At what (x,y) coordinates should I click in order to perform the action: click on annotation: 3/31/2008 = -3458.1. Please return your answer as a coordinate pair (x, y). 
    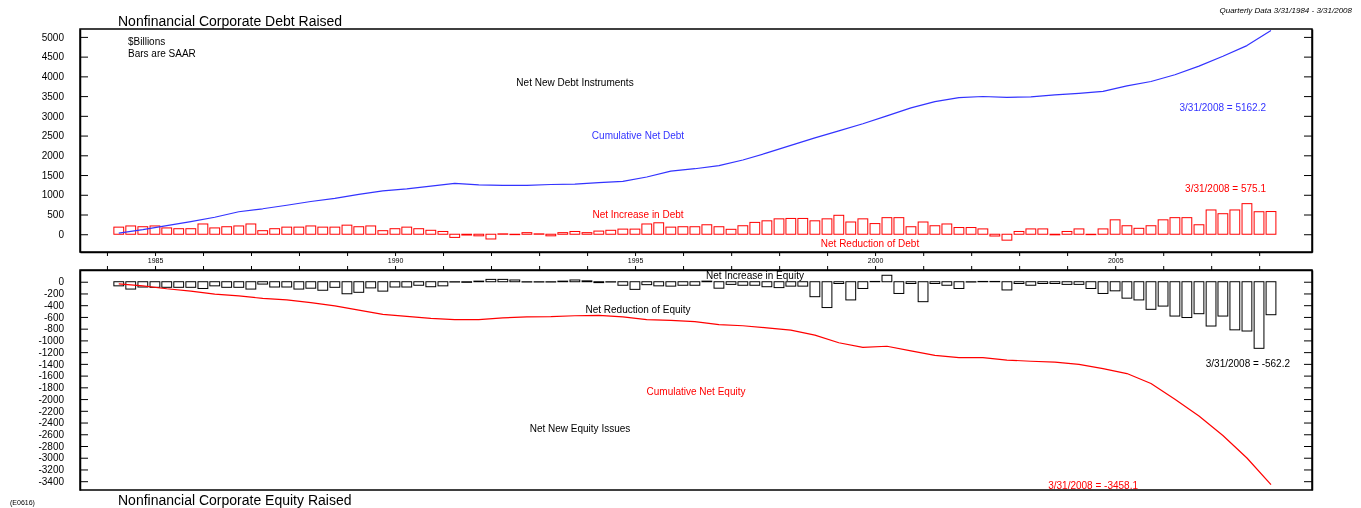
    Looking at the image, I should click on (1093, 485).